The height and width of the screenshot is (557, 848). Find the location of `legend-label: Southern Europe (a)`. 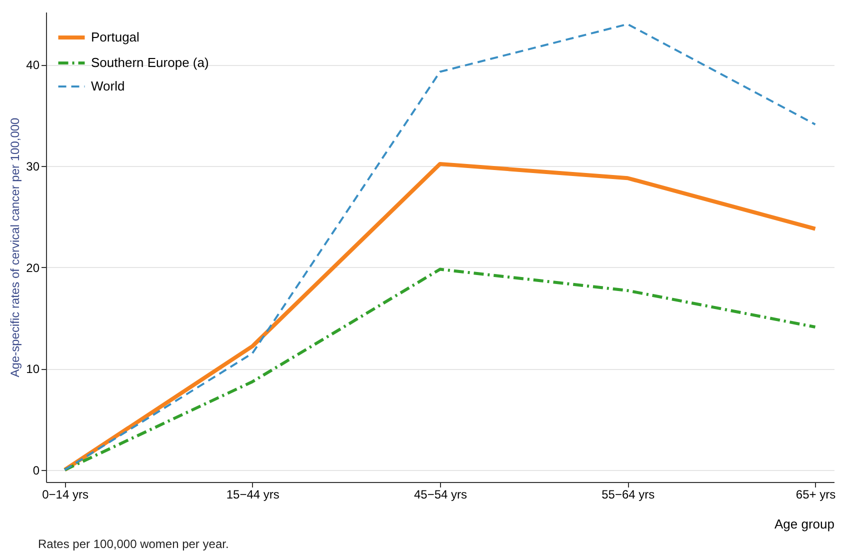

legend-label: Southern Europe (a) is located at coordinates (150, 62).